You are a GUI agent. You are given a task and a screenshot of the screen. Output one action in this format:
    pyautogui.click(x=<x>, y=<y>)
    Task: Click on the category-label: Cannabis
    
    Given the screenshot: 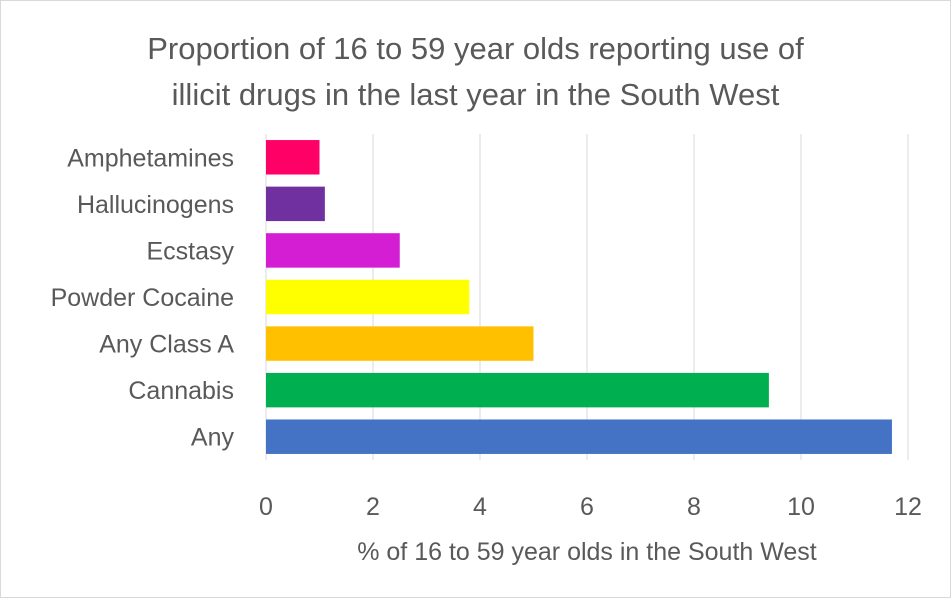 What is the action you would take?
    pyautogui.click(x=181, y=391)
    